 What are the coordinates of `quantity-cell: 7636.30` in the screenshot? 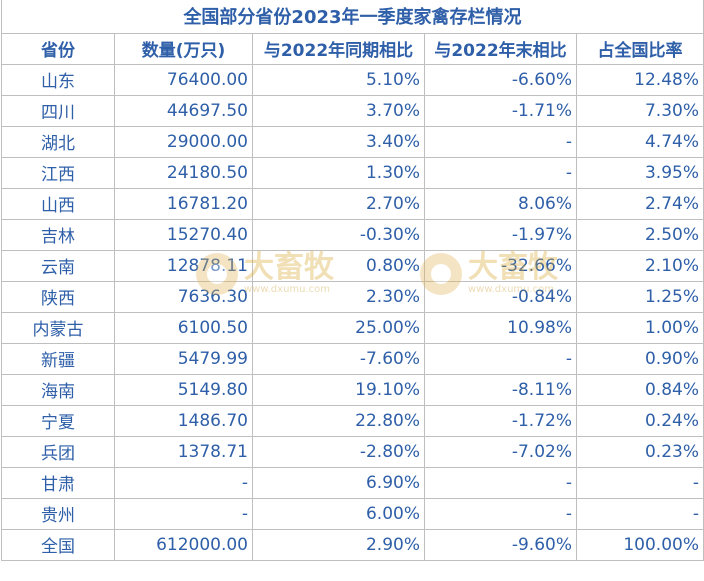 It's located at (183, 296).